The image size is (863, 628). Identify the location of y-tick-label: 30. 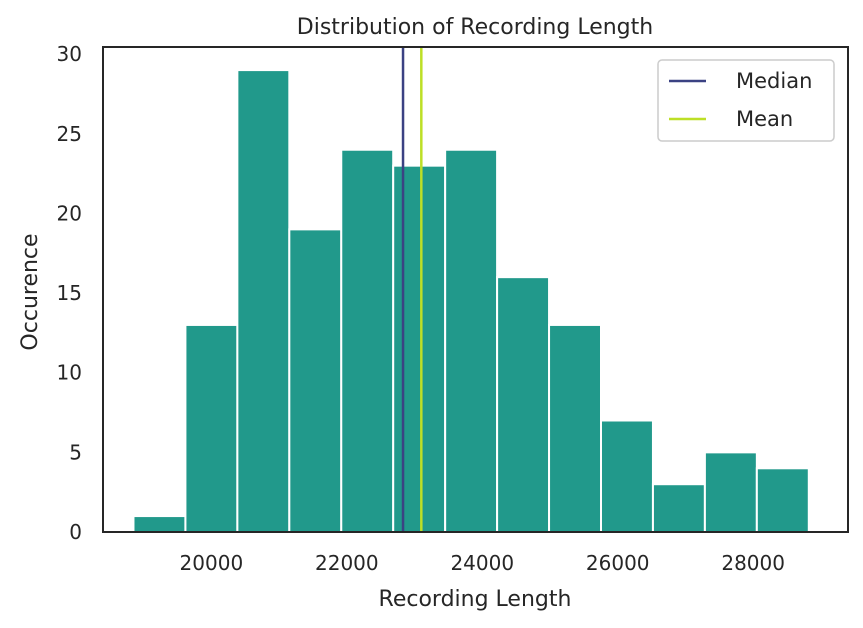
(69, 54).